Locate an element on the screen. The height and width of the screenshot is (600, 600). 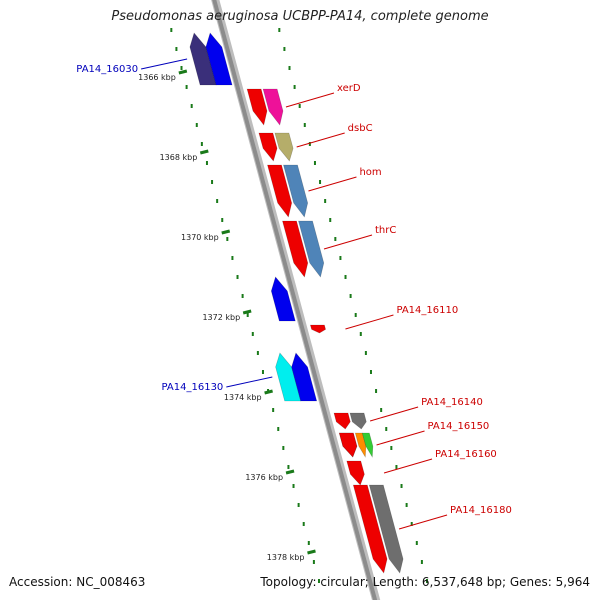
tick-label: 1368 kbp is located at coordinates (179, 157).